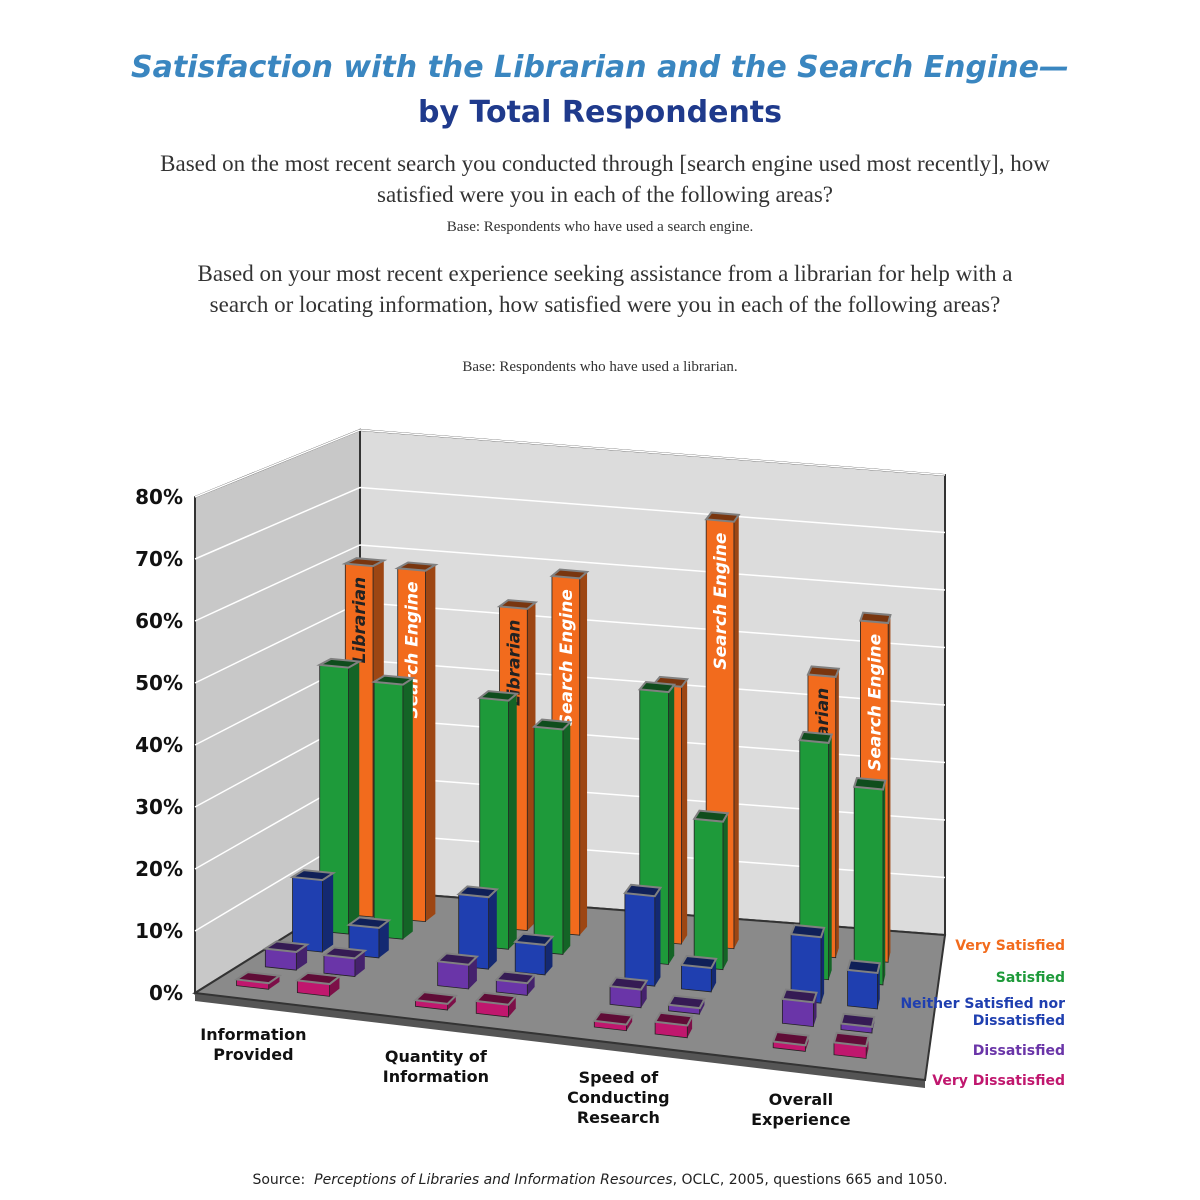 Image resolution: width=1200 pixels, height=1200 pixels. What do you see at coordinates (159, 683) in the screenshot?
I see `y-tick-label: 50%` at bounding box center [159, 683].